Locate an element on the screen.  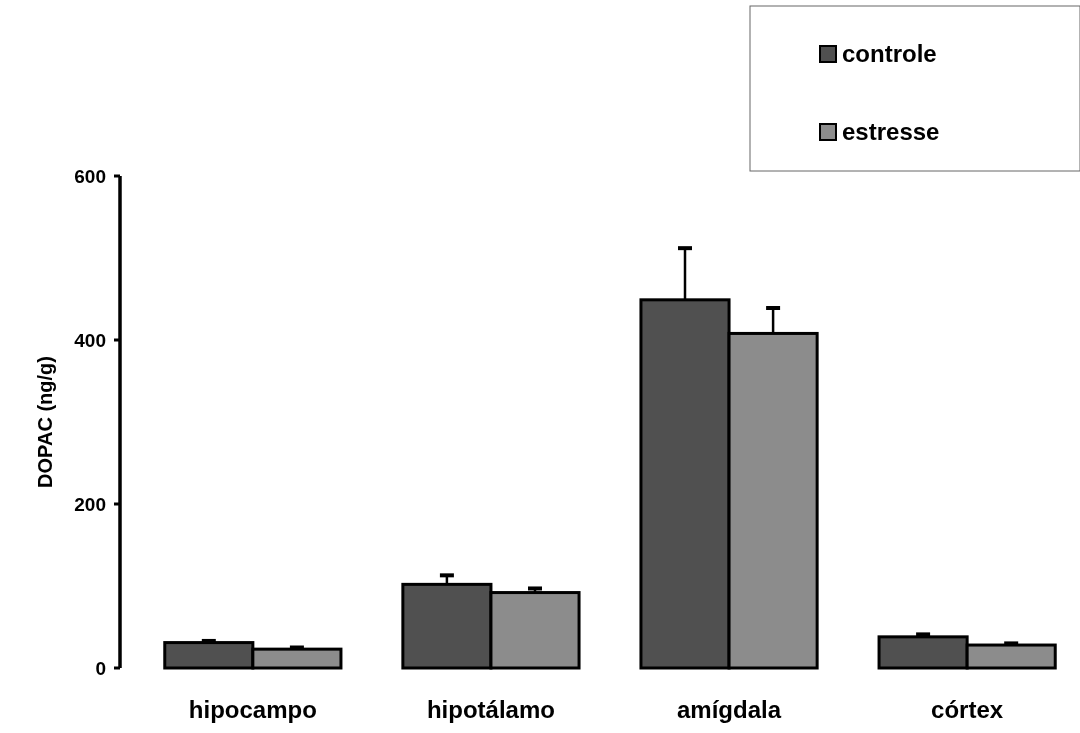
y-axis-title: DOPAC (ng/g) is located at coordinates (45, 422).